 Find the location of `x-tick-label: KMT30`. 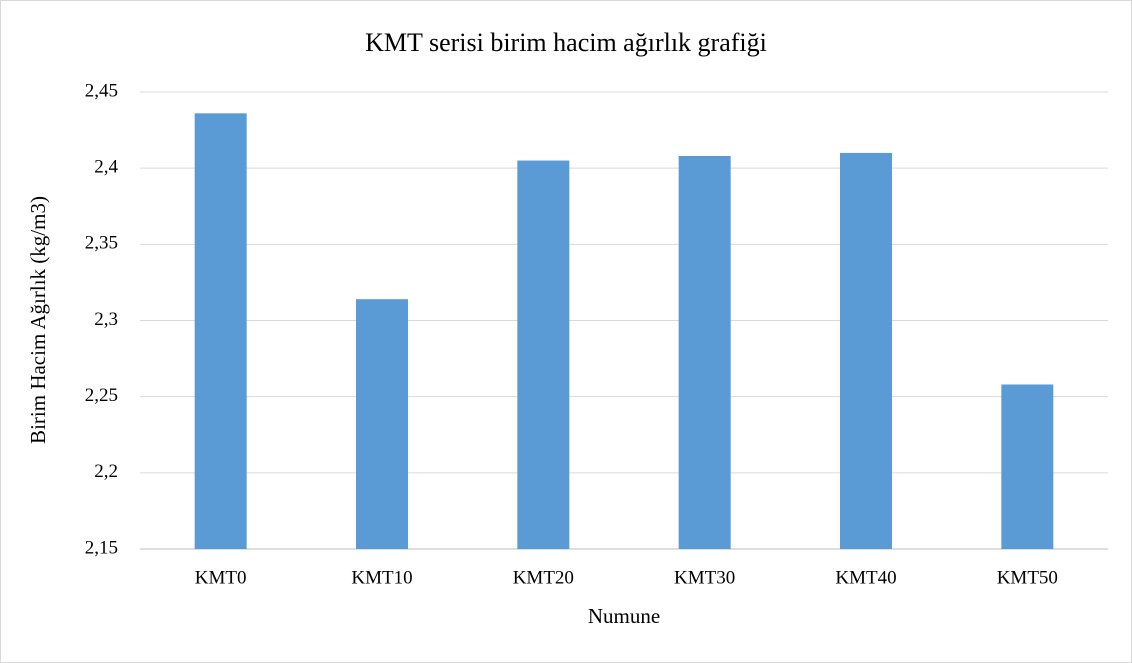

x-tick-label: KMT30 is located at coordinates (704, 577).